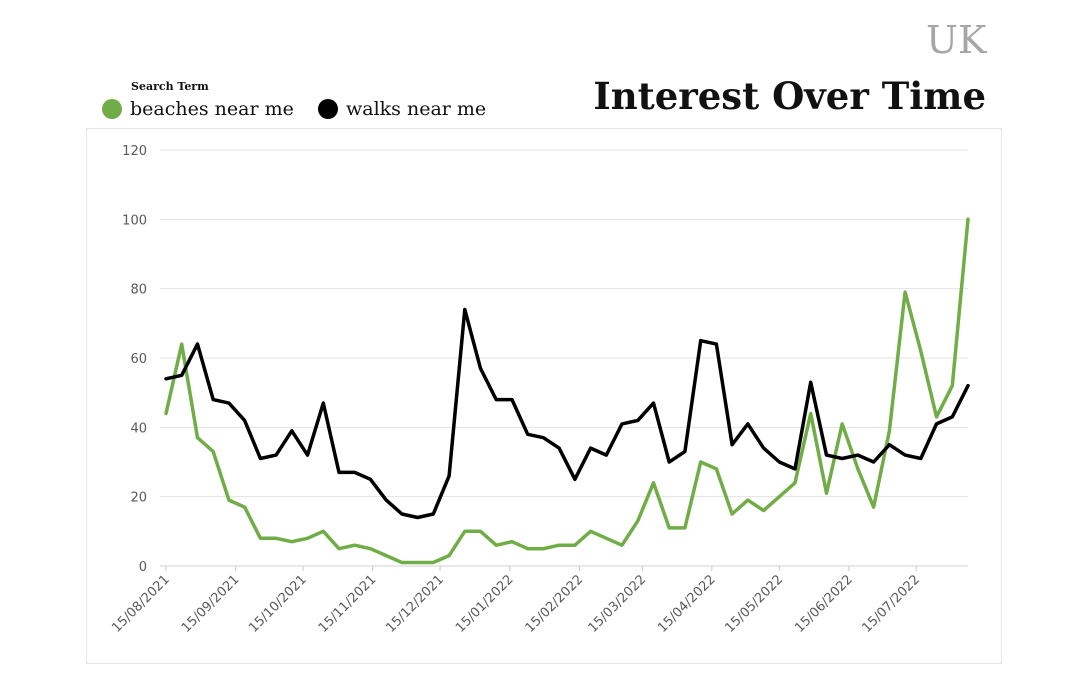 This screenshot has width=1089, height=700. What do you see at coordinates (170, 86) in the screenshot?
I see `legend-heading: Search Term` at bounding box center [170, 86].